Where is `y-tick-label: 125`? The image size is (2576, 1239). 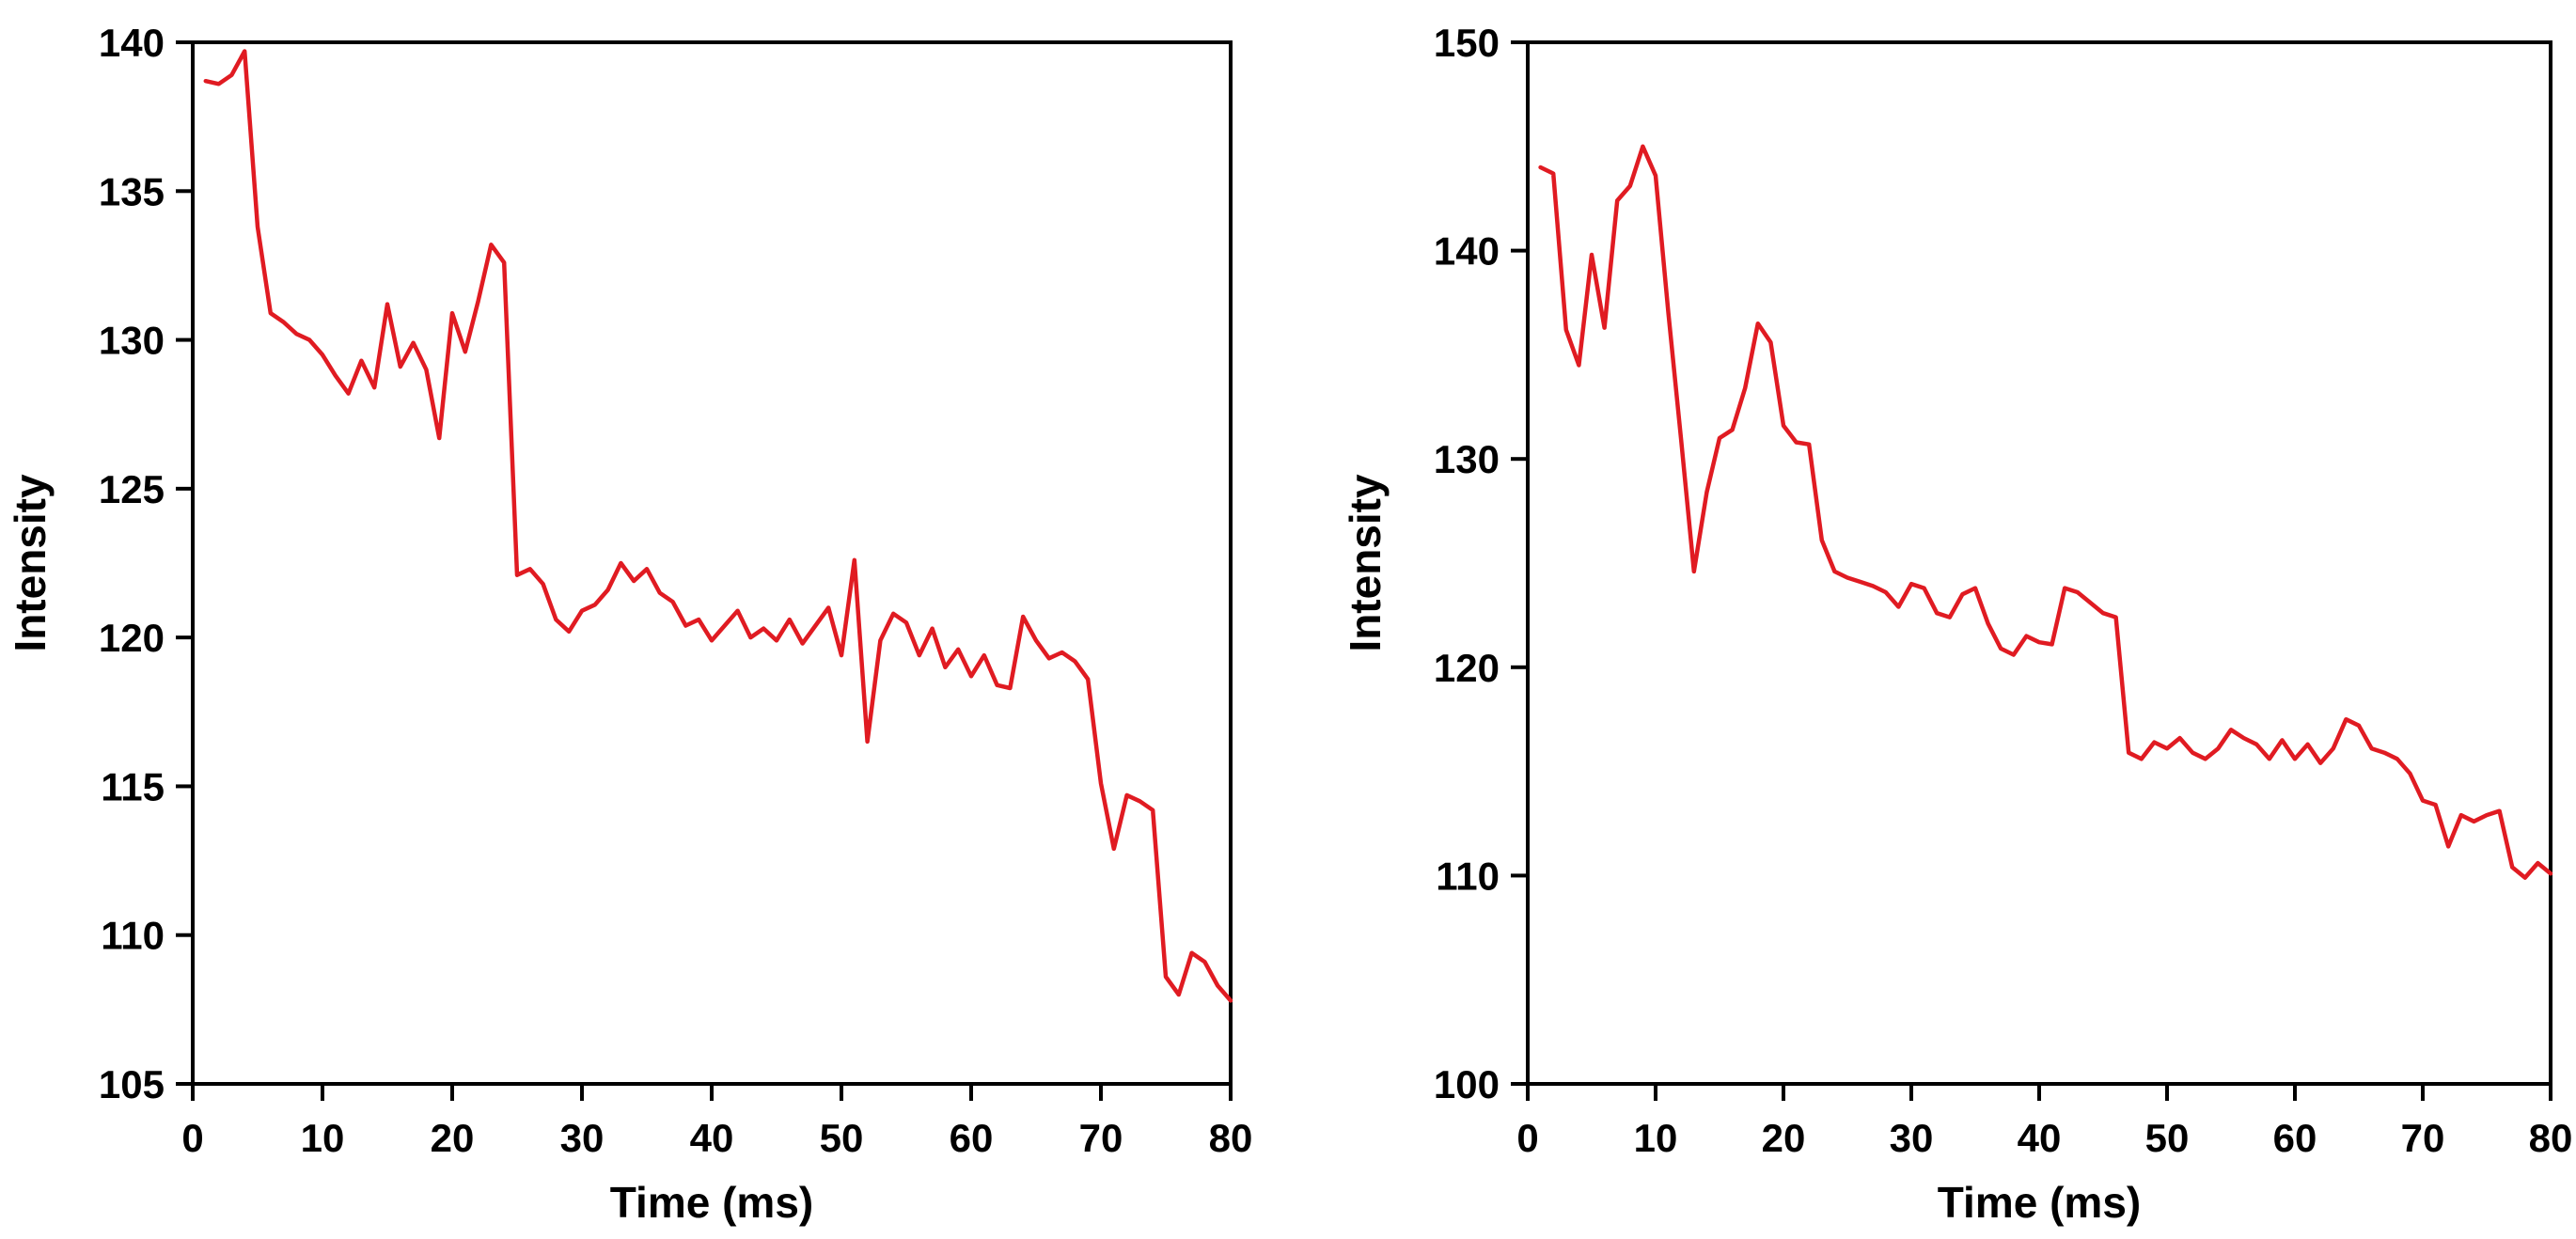
y-tick-label: 125 is located at coordinates (132, 489).